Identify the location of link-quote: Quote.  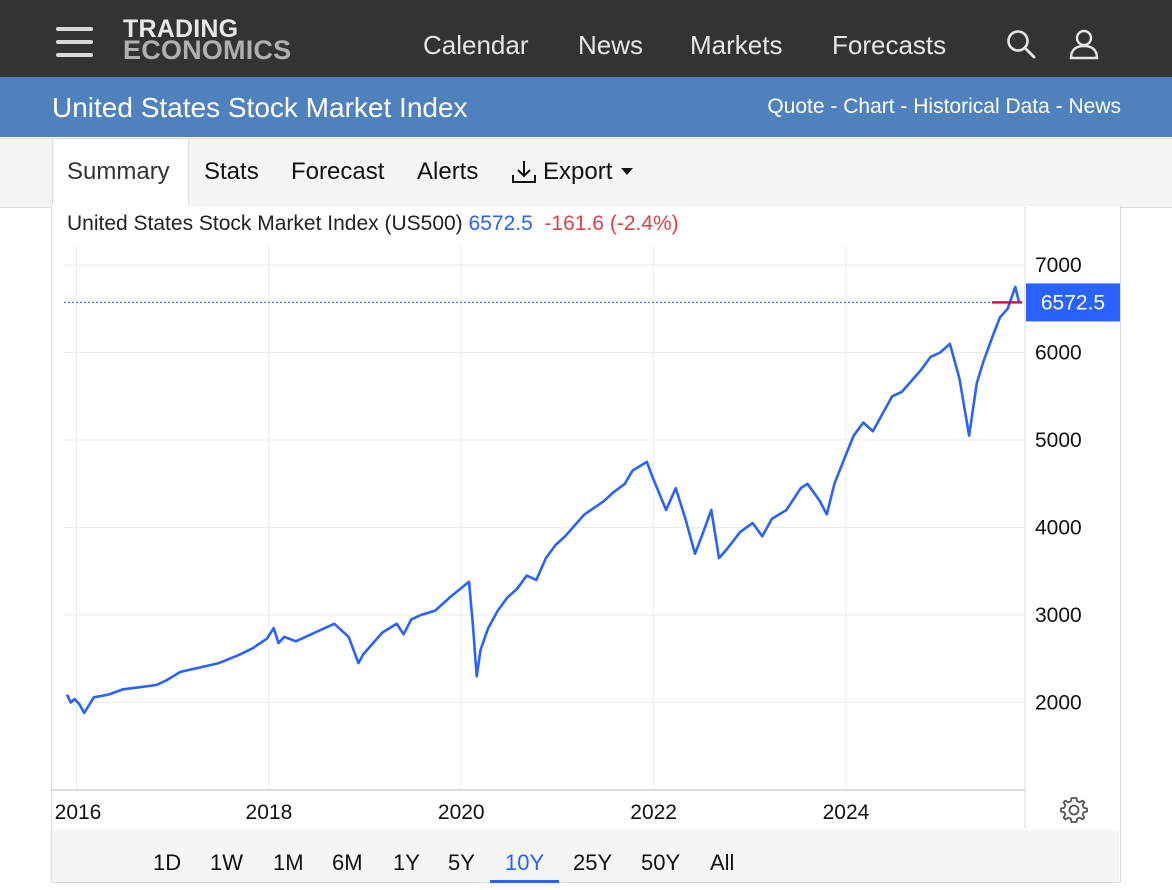
(796, 106).